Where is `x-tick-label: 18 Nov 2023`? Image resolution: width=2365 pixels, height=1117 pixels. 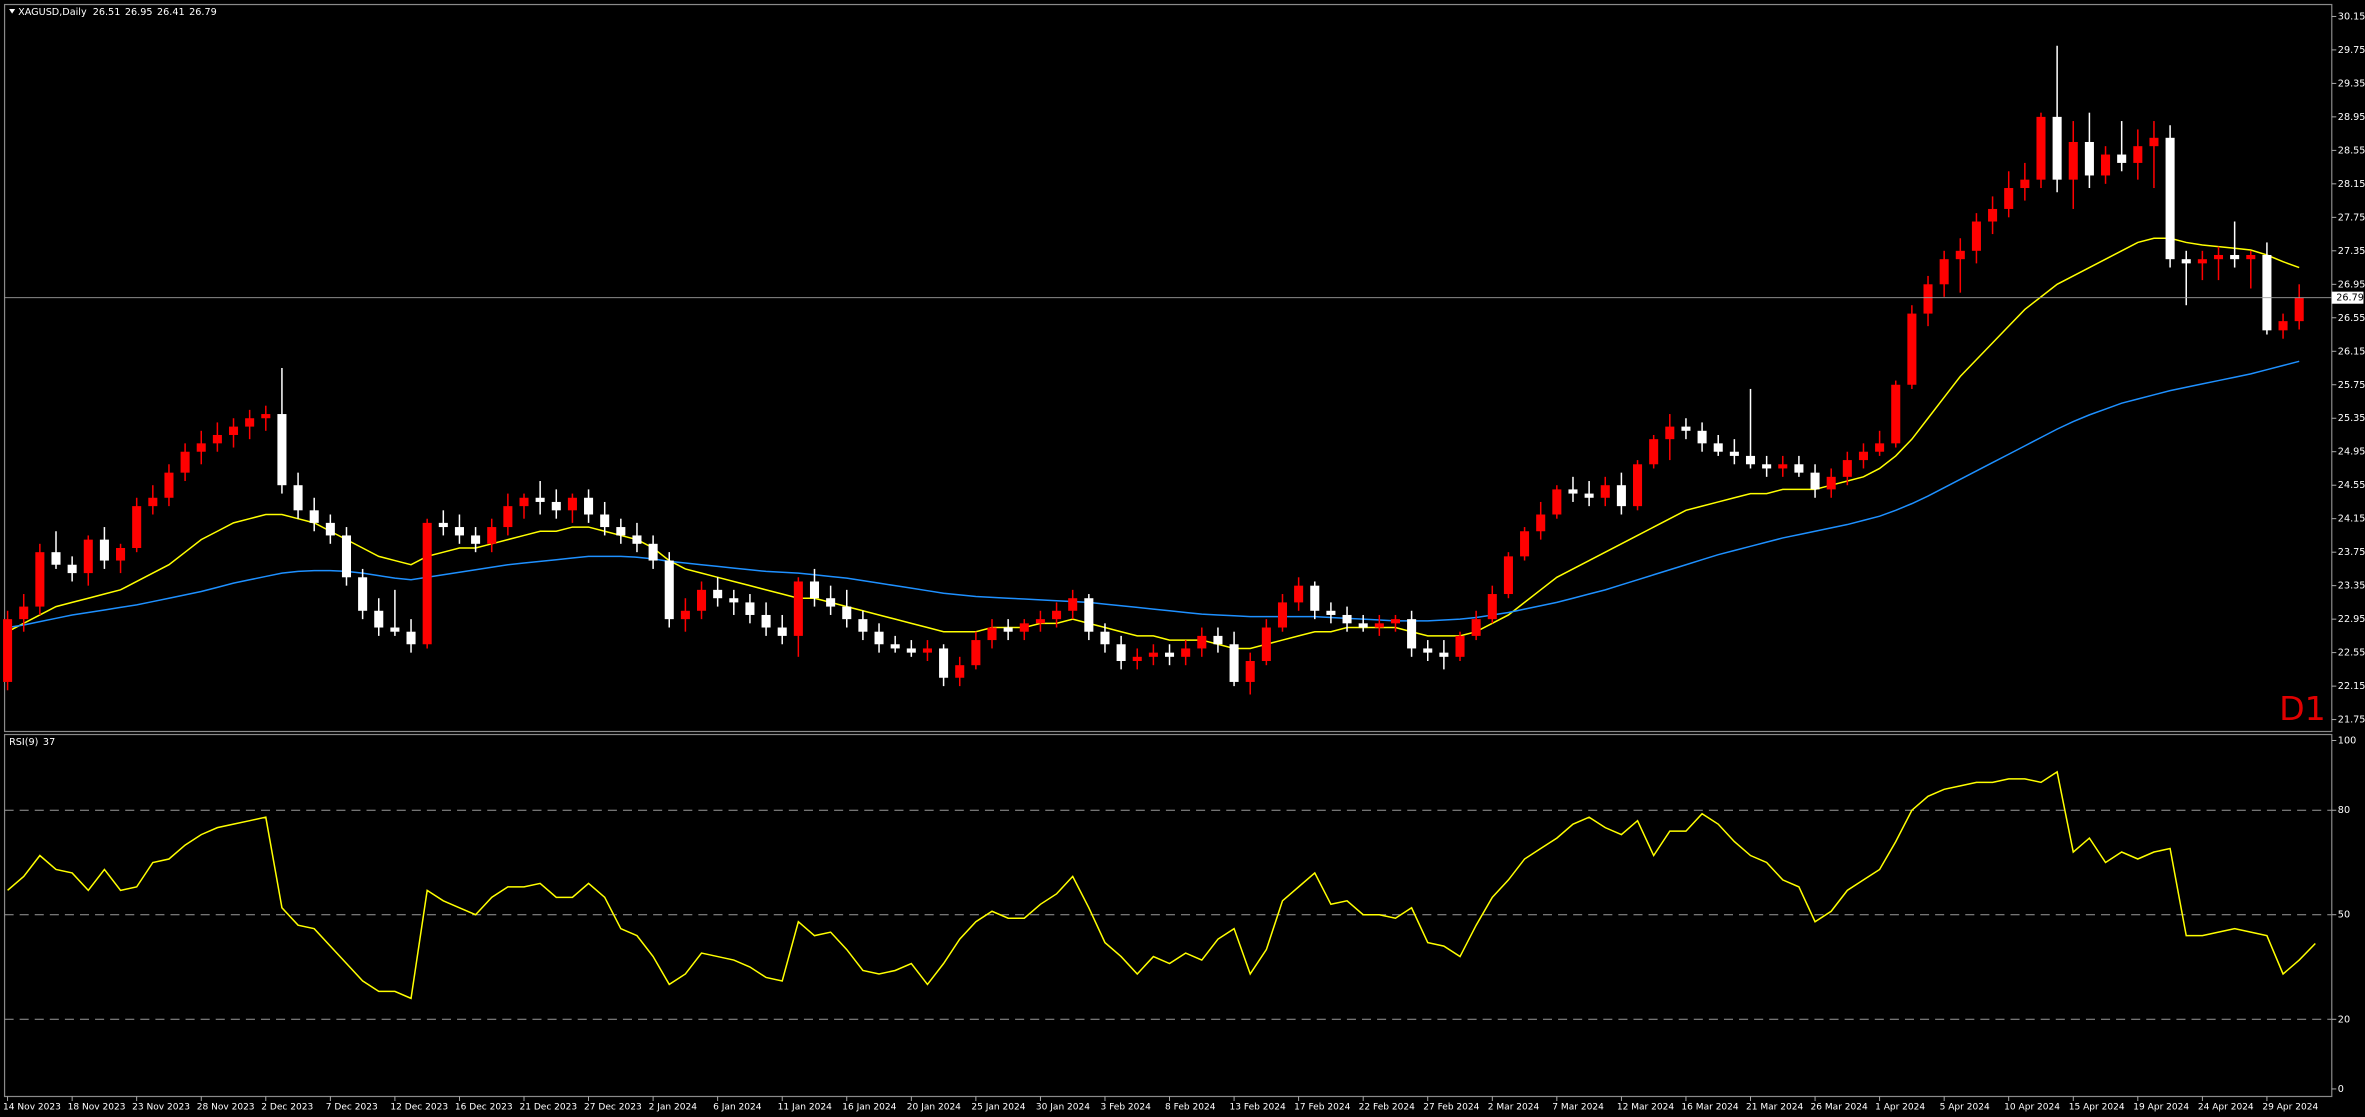 x-tick-label: 18 Nov 2023 is located at coordinates (97, 1108).